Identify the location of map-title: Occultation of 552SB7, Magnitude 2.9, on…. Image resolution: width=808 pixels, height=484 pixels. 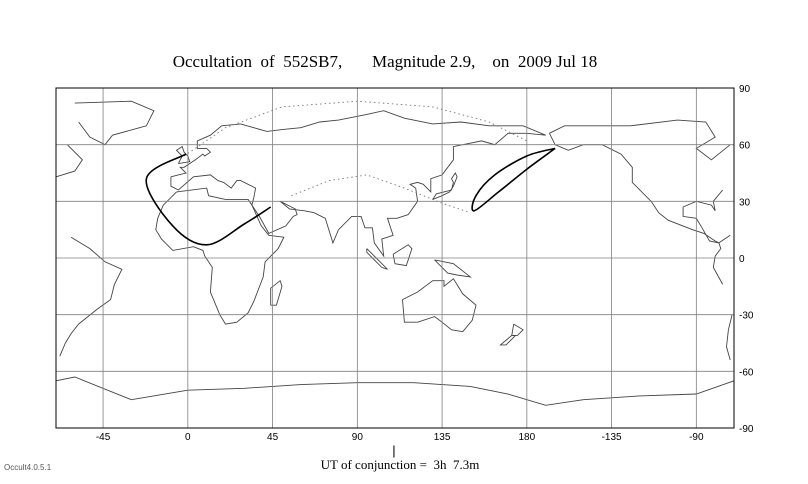
(385, 61).